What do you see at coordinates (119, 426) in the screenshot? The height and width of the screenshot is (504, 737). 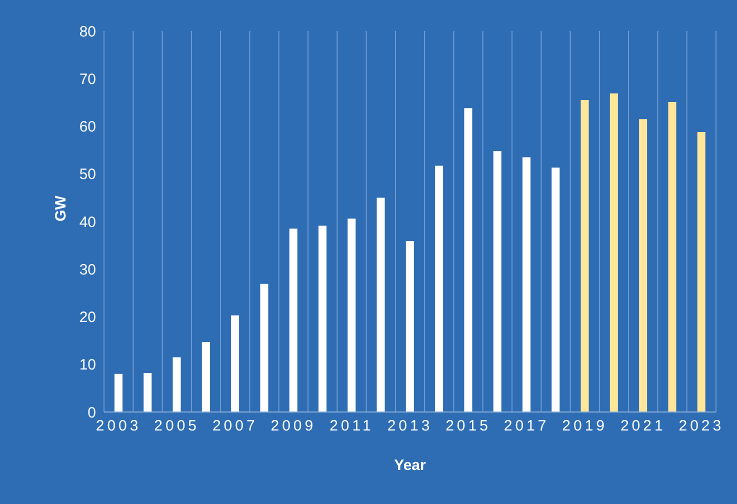 I see `x-tick-label: 2003` at bounding box center [119, 426].